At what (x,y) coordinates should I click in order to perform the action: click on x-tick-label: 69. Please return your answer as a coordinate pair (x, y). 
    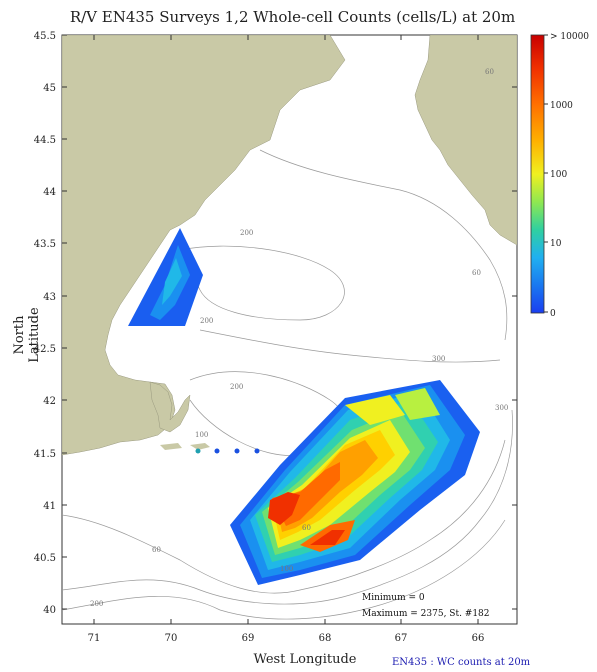
    Looking at the image, I should click on (248, 638).